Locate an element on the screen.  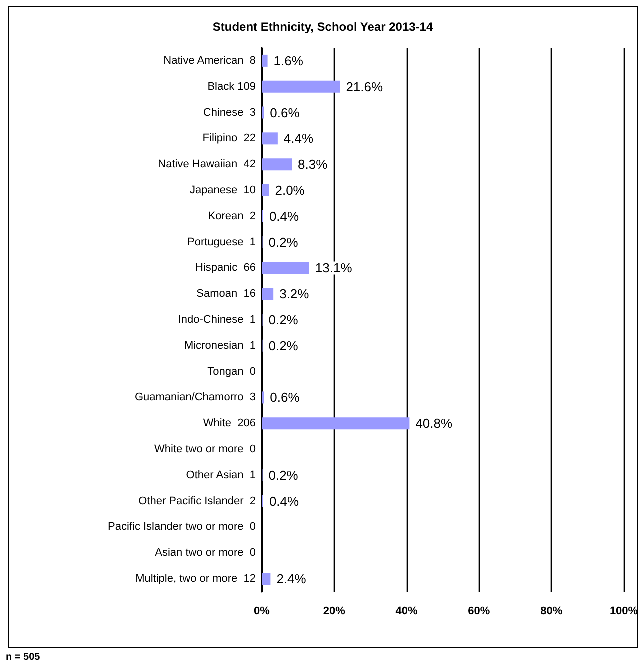
x-tick-label: 100% is located at coordinates (624, 612).